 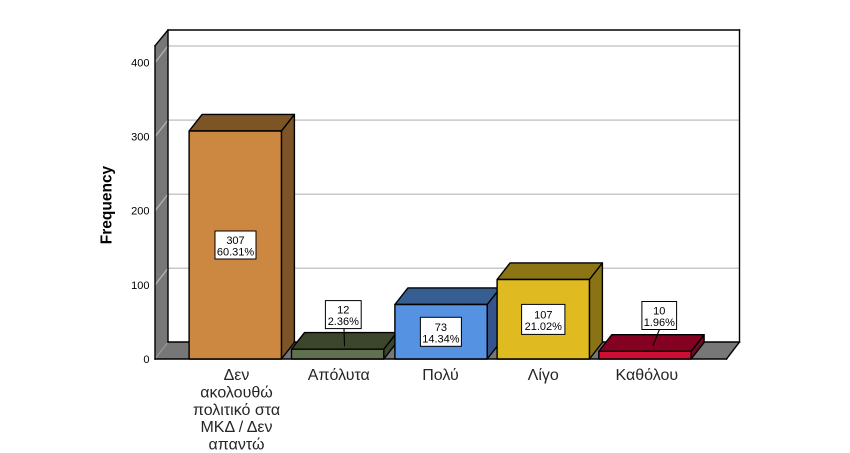 I want to click on svg-text: 300, so click(x=140, y=138).